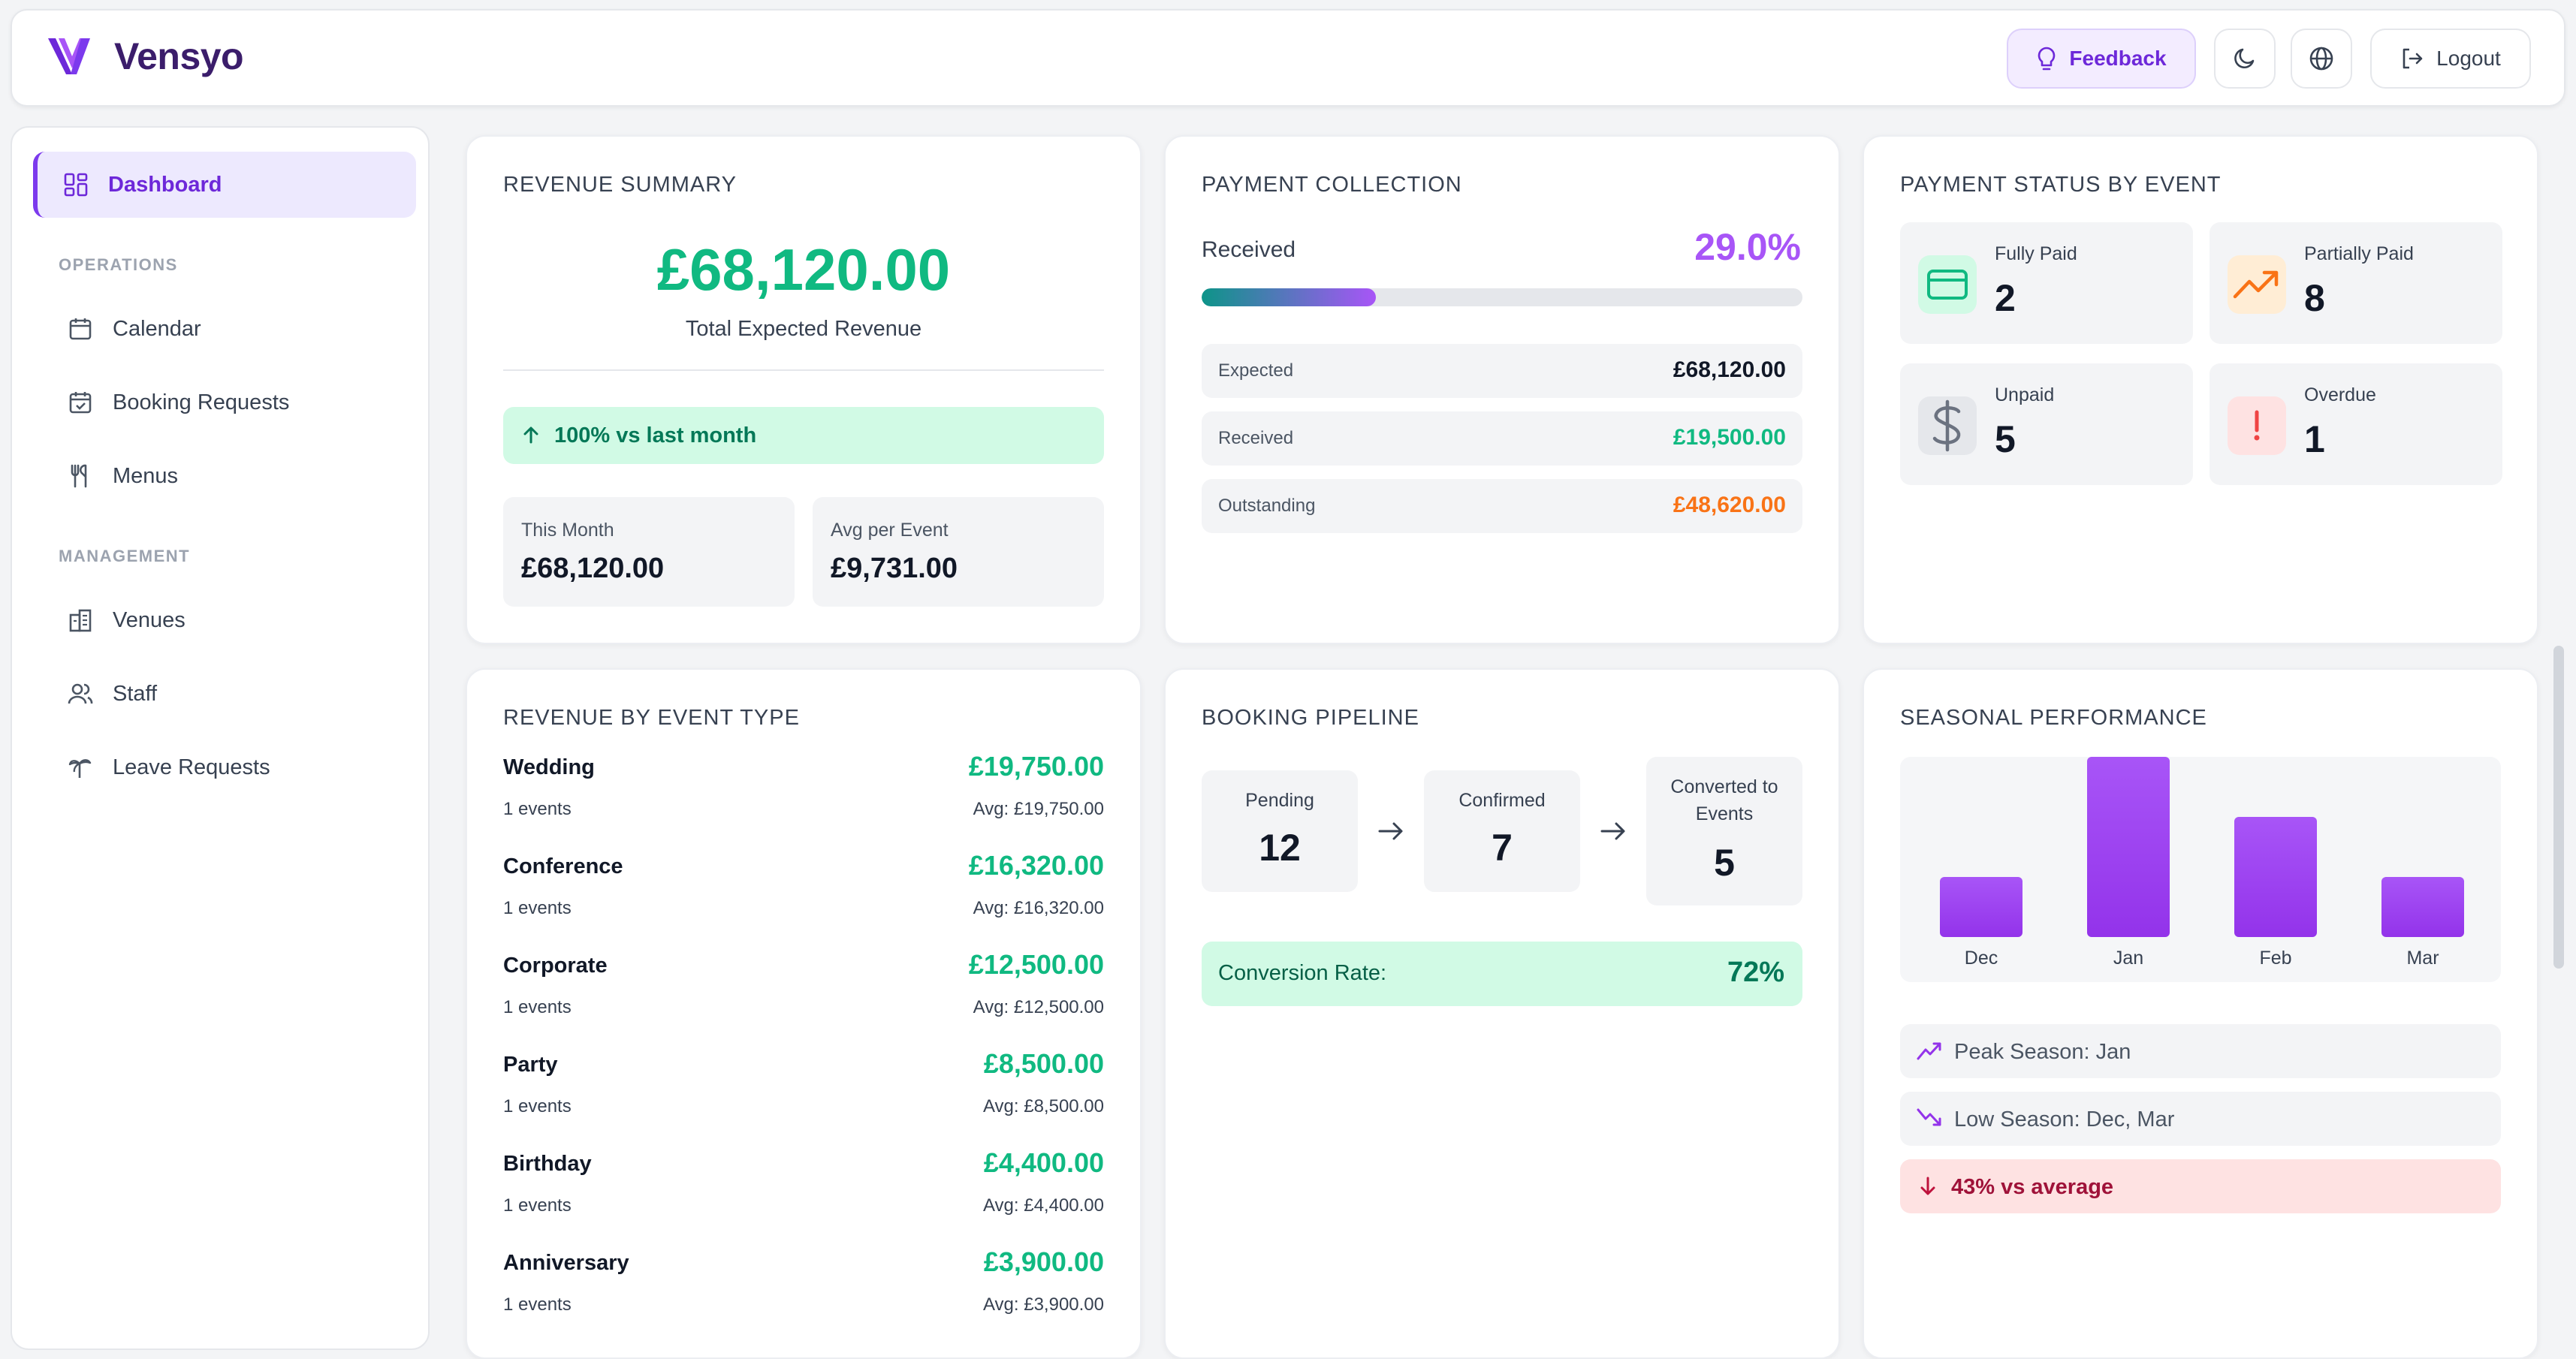  What do you see at coordinates (1390, 831) in the screenshot?
I see `arrow-right-icon` at bounding box center [1390, 831].